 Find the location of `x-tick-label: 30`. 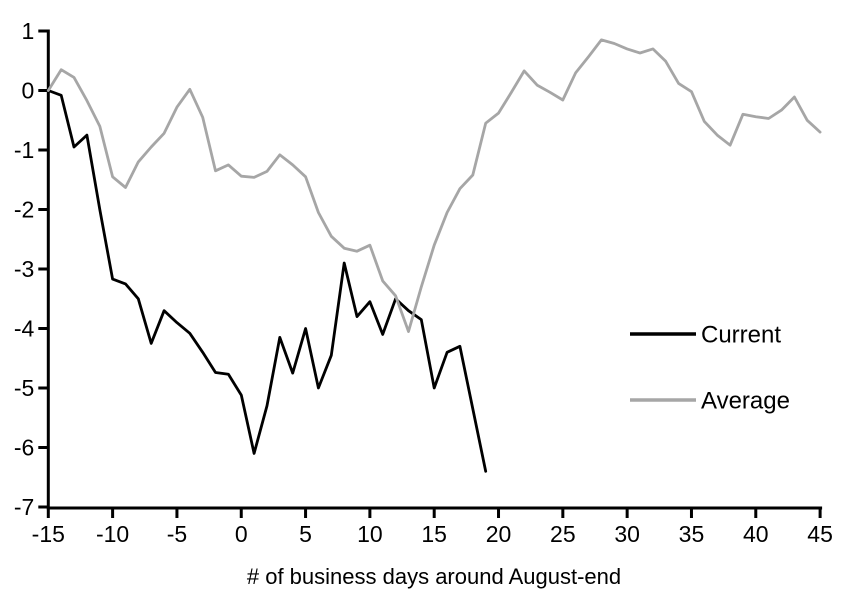

x-tick-label: 30 is located at coordinates (627, 534).